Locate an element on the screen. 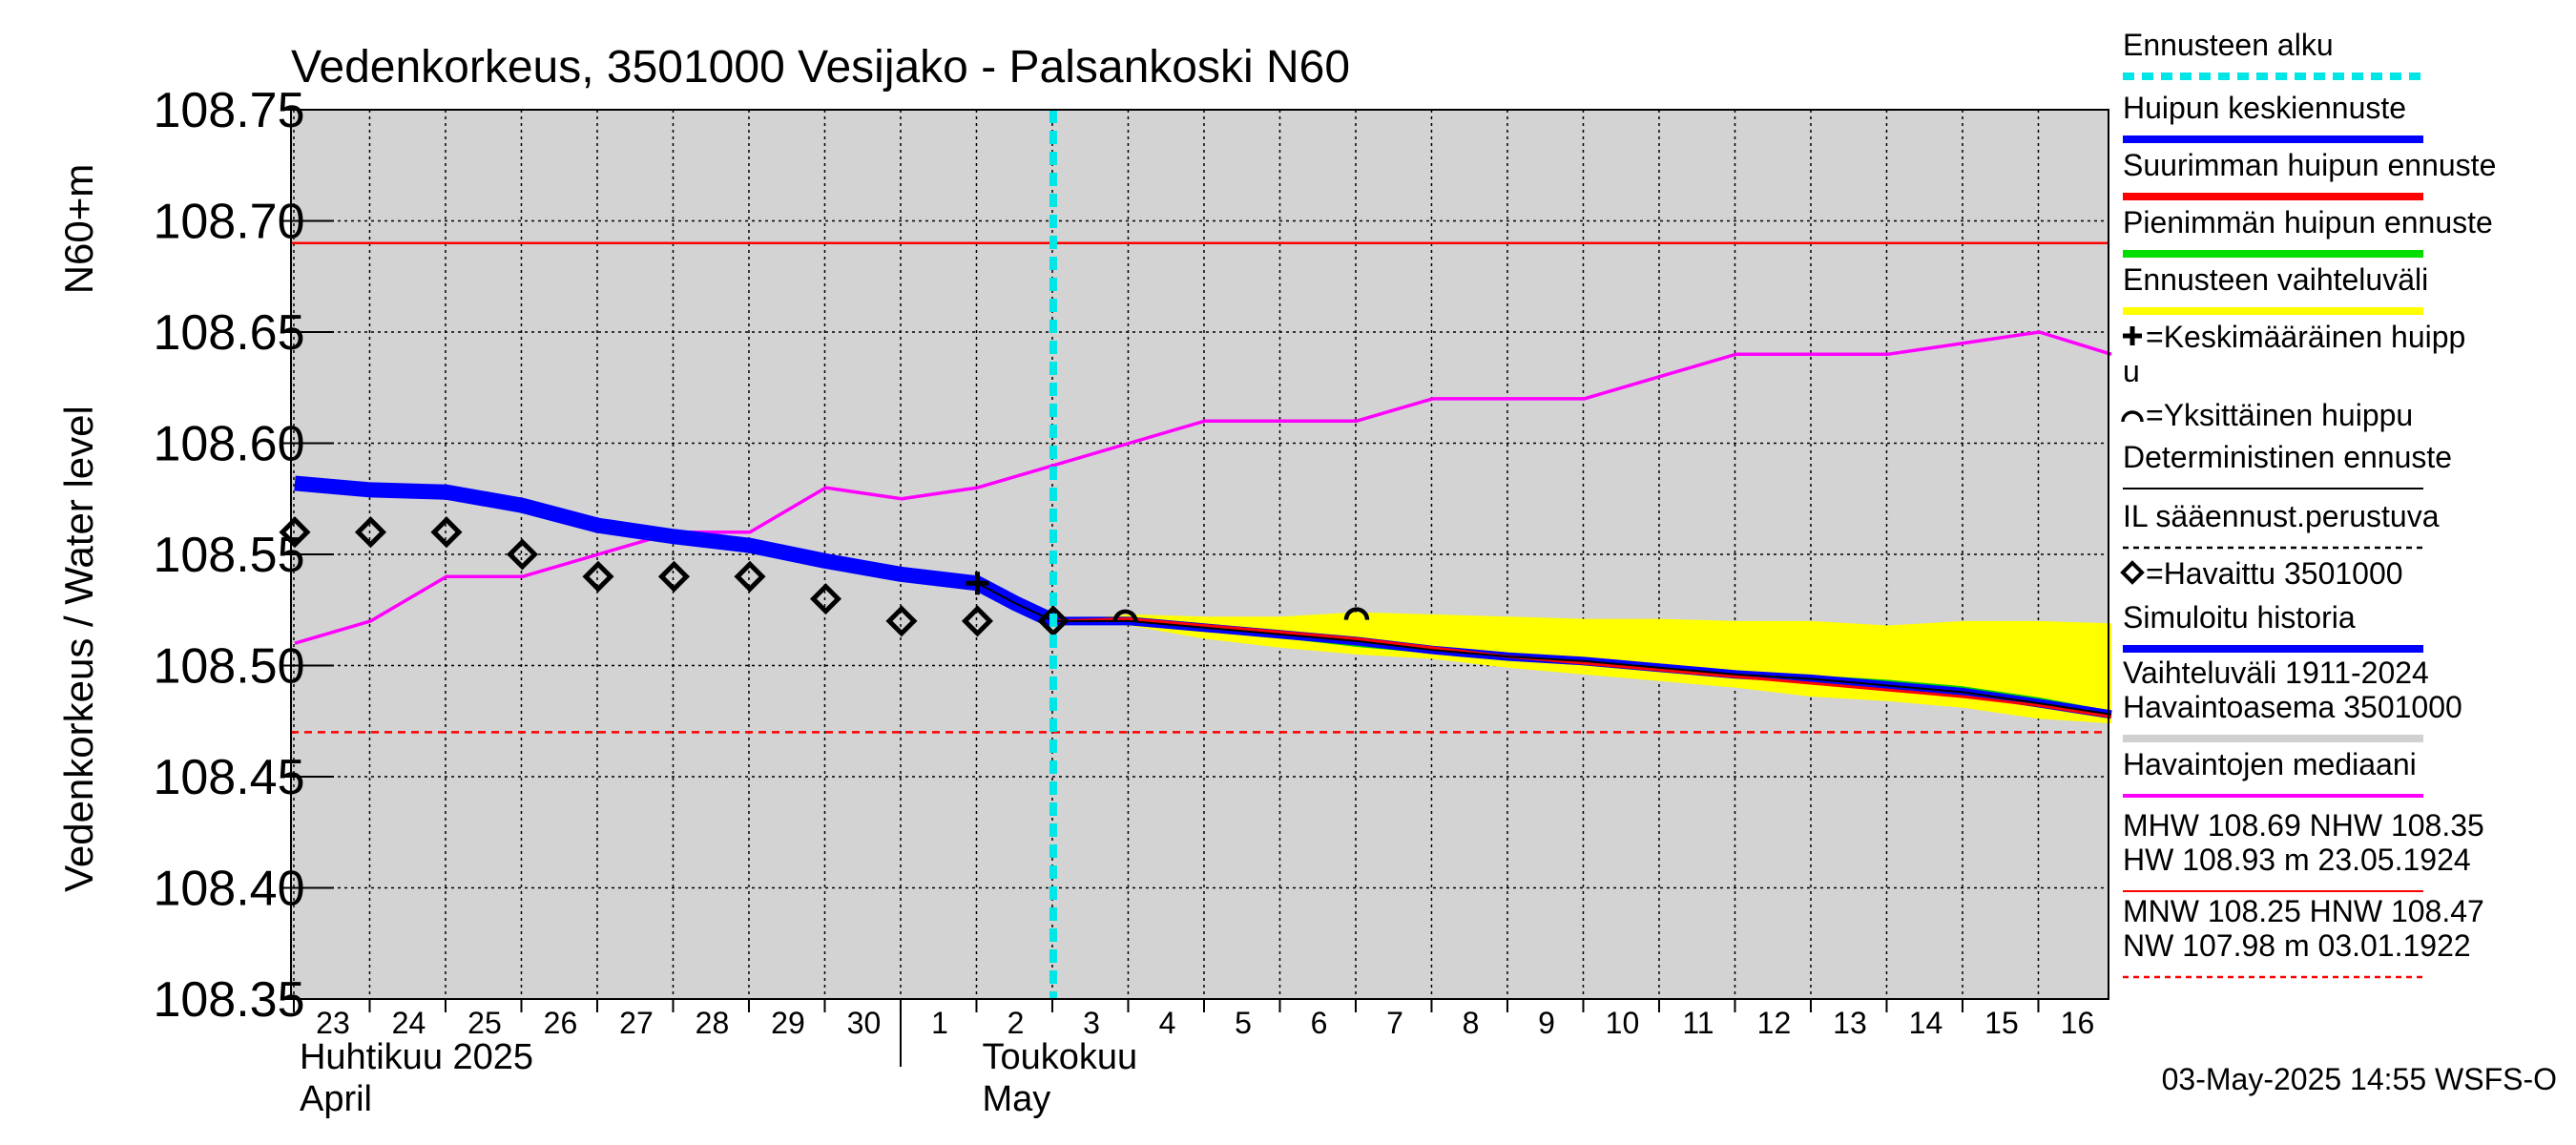  x-tick-label: 2 is located at coordinates (1016, 1023).